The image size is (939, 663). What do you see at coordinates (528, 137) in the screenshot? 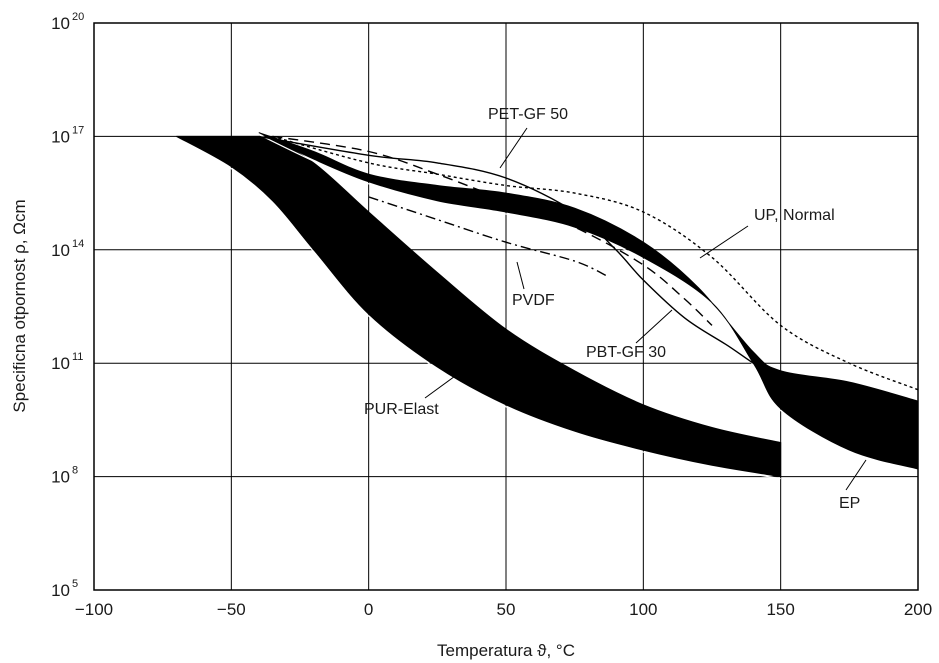
I see `annotation-pet-gf-50: PET-GF 50` at bounding box center [528, 137].